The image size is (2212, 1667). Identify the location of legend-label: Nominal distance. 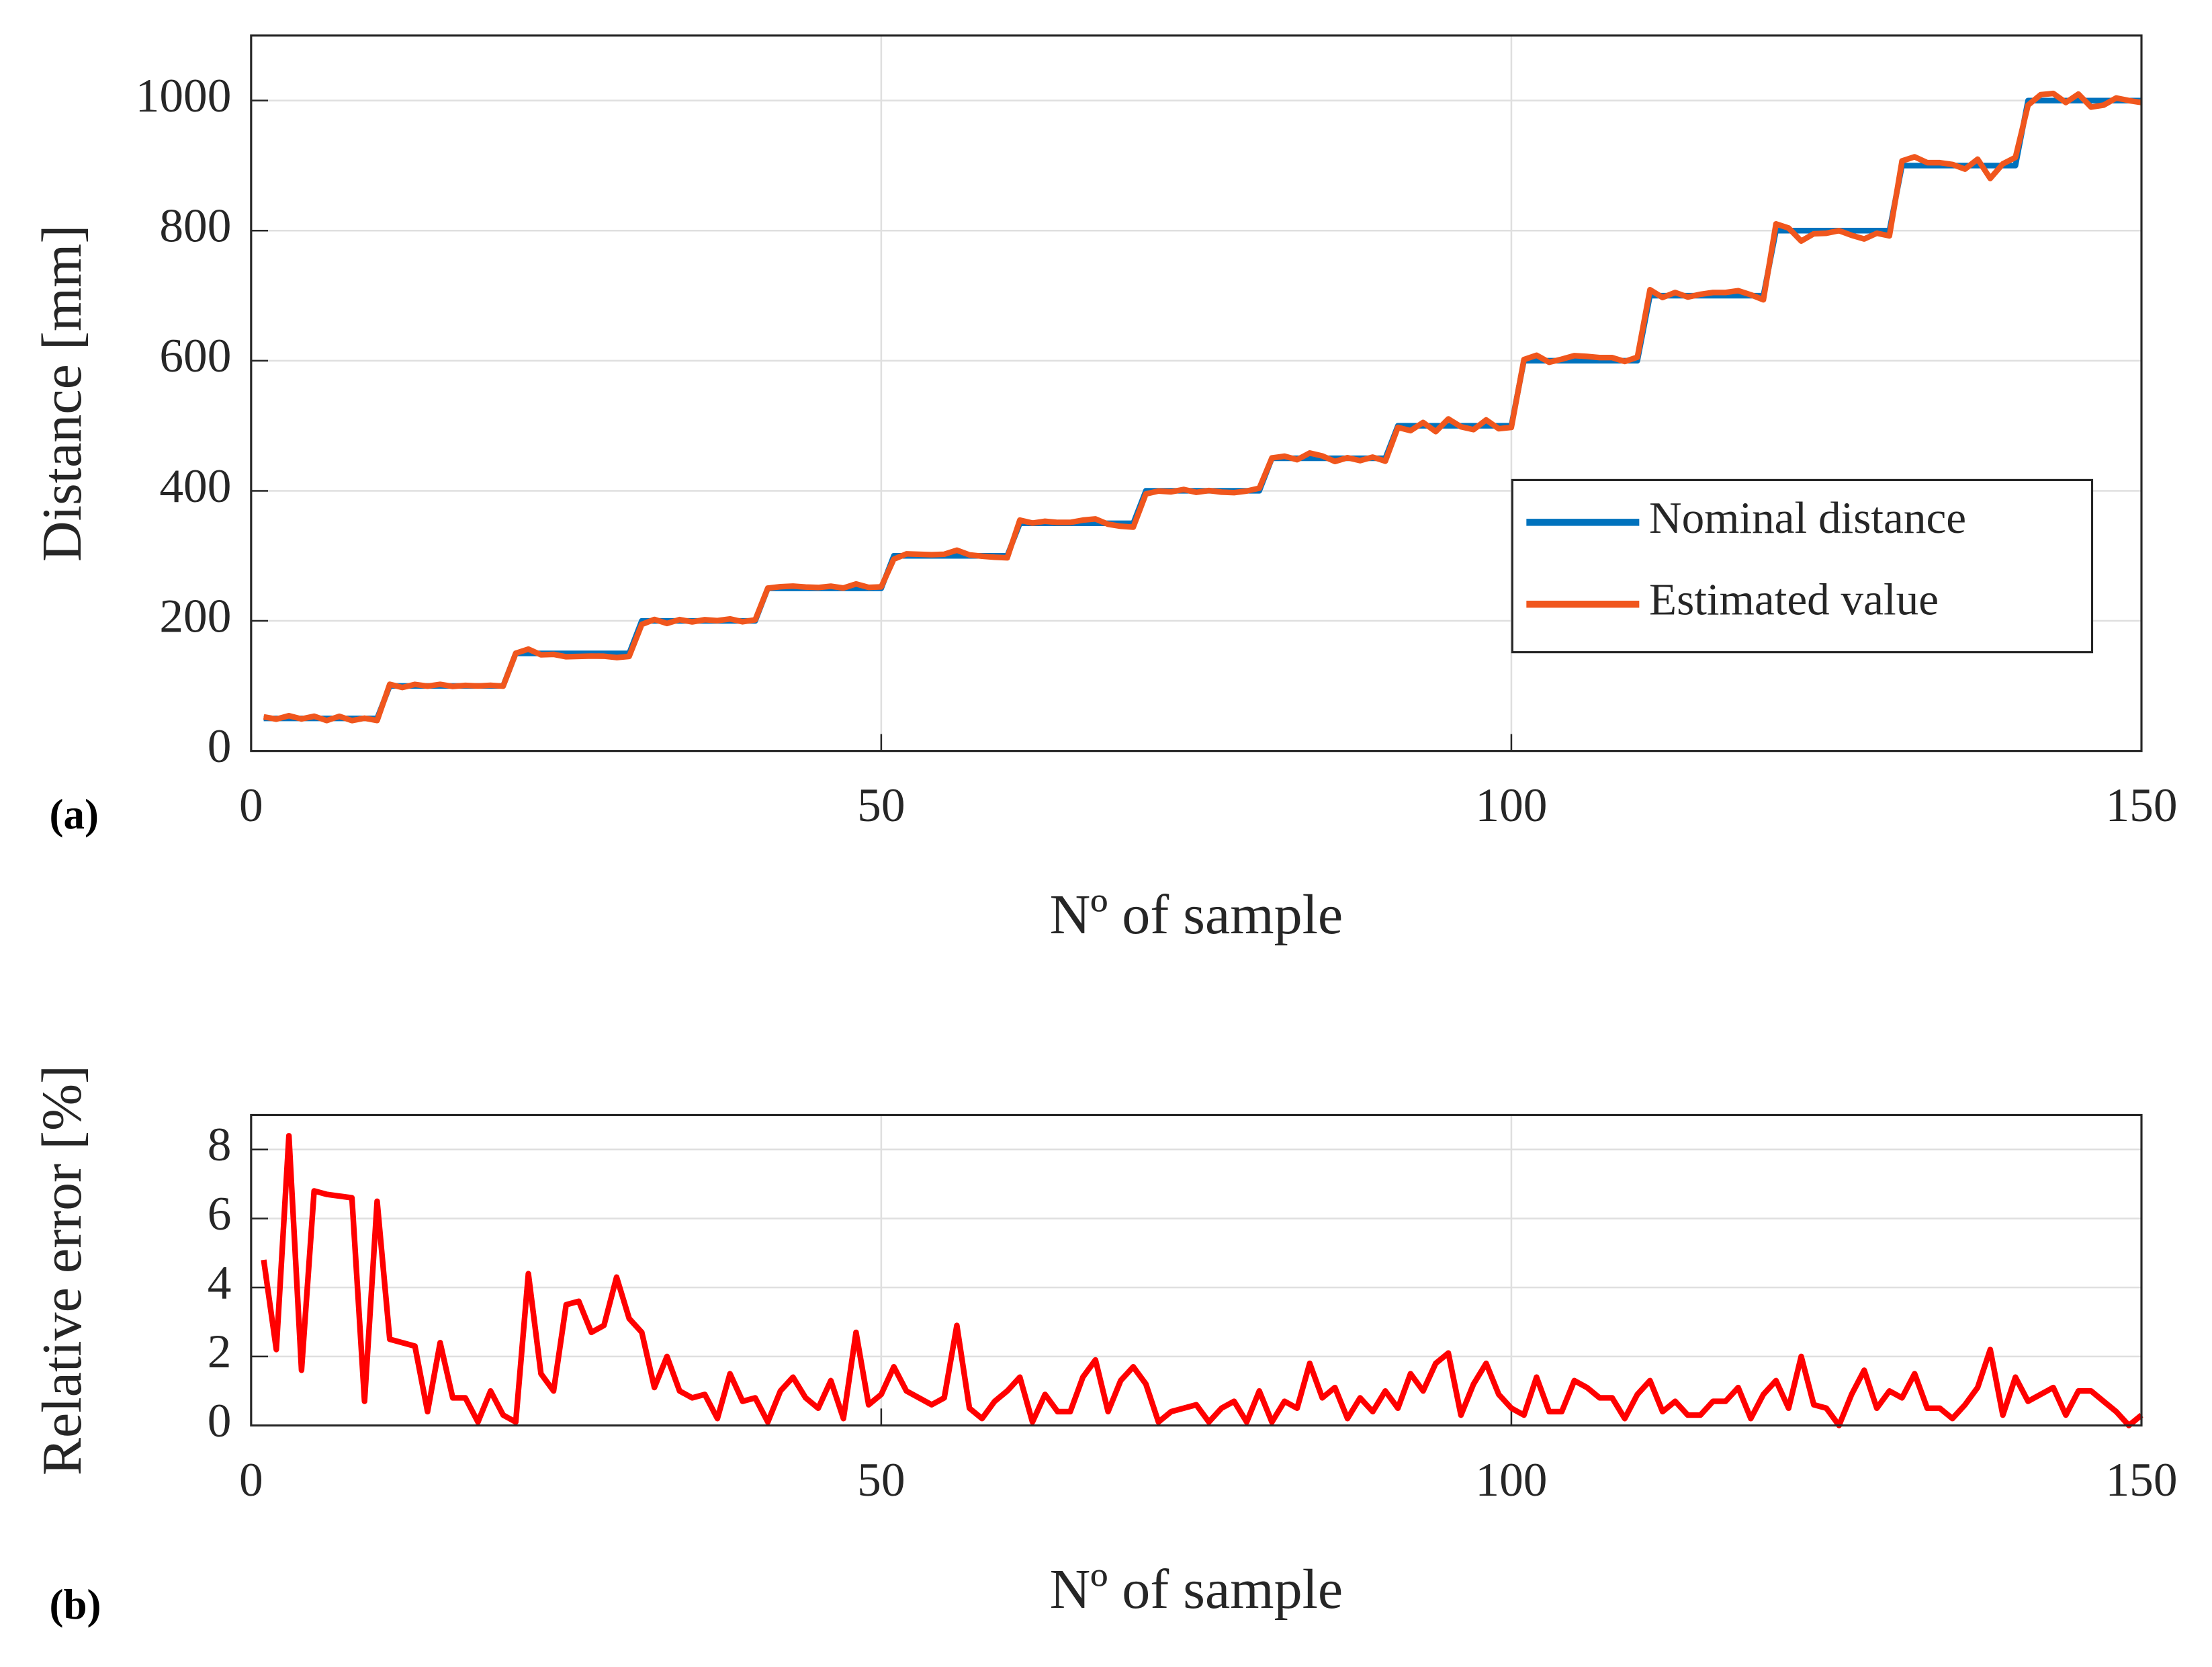
(1807, 518).